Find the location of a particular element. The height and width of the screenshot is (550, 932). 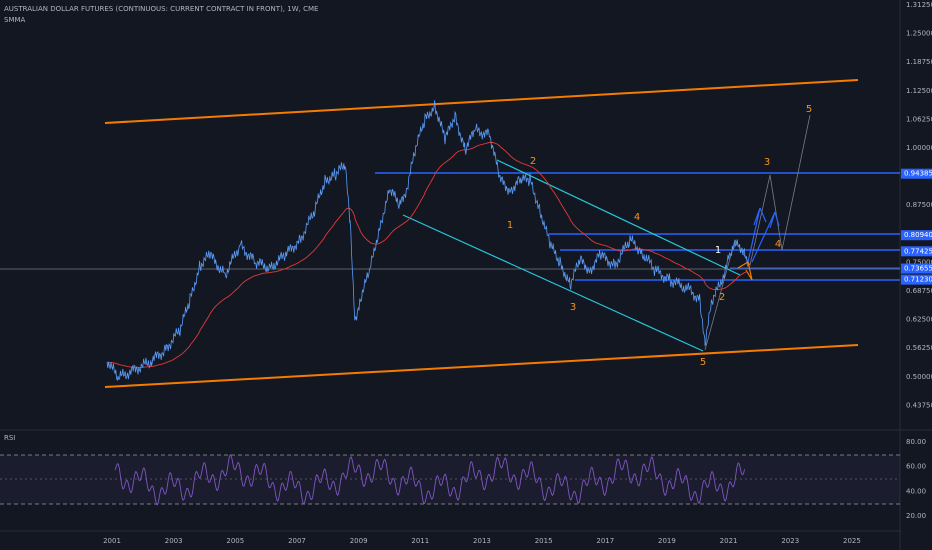

rsi-label: 80.00 is located at coordinates (916, 442).